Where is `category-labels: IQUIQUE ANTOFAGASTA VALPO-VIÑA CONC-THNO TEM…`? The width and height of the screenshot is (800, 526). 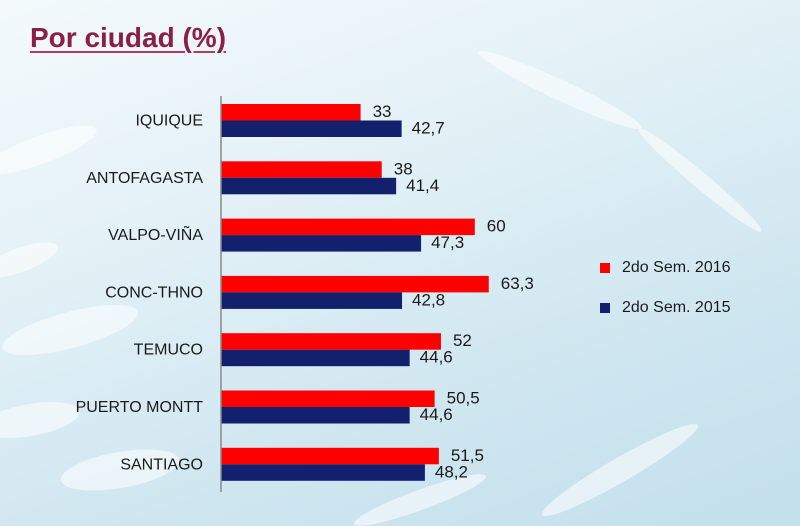
category-labels: IQUIQUE ANTOFAGASTA VALPO-VIÑA CONC-THNO TEM… is located at coordinates (140, 293).